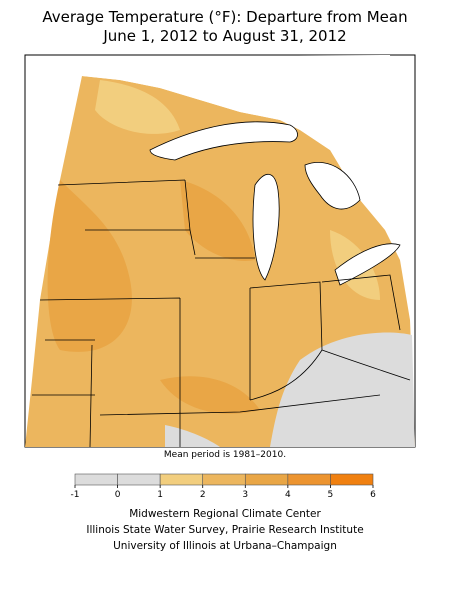 The image size is (450, 600). I want to click on legend-tick-label: 3, so click(245, 495).